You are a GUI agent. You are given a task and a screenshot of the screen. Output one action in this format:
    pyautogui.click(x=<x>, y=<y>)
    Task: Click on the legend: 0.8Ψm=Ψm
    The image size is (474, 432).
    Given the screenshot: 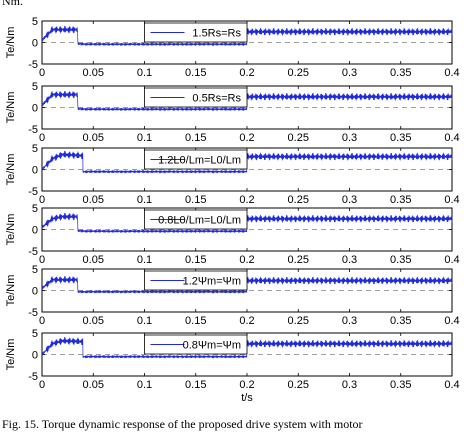 What is the action you would take?
    pyautogui.click(x=196, y=344)
    